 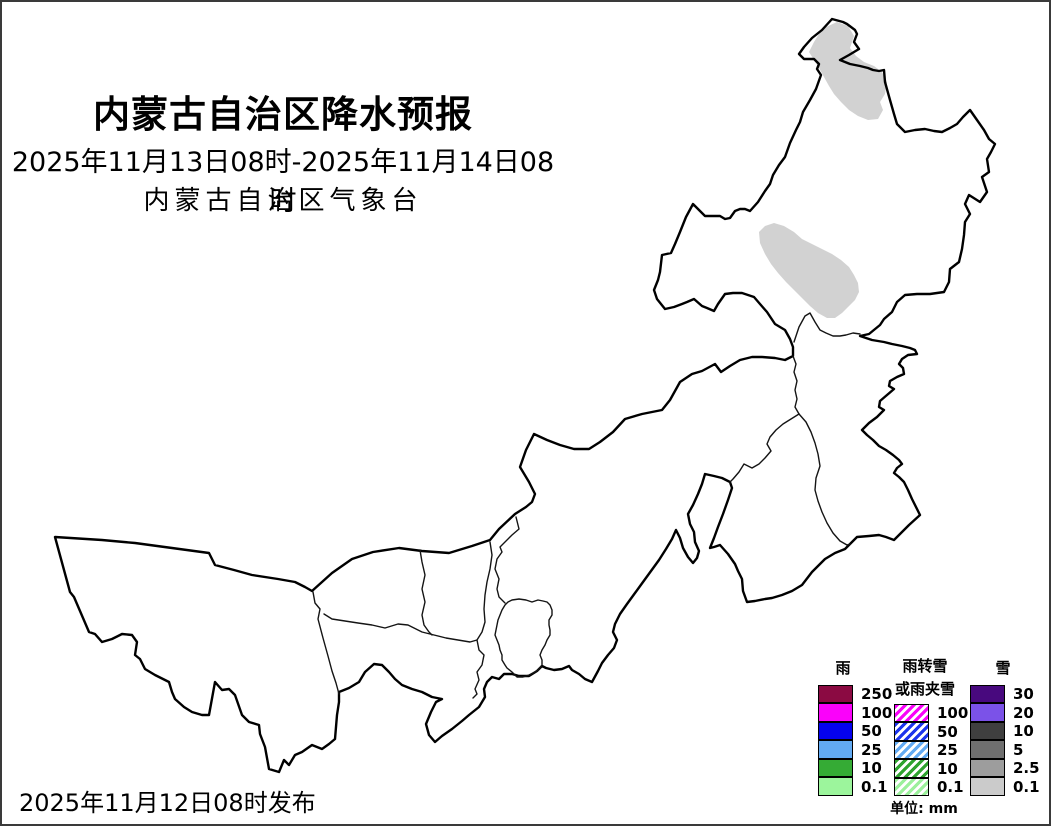 What do you see at coordinates (1023, 694) in the screenshot?
I see `legend-value: 30` at bounding box center [1023, 694].